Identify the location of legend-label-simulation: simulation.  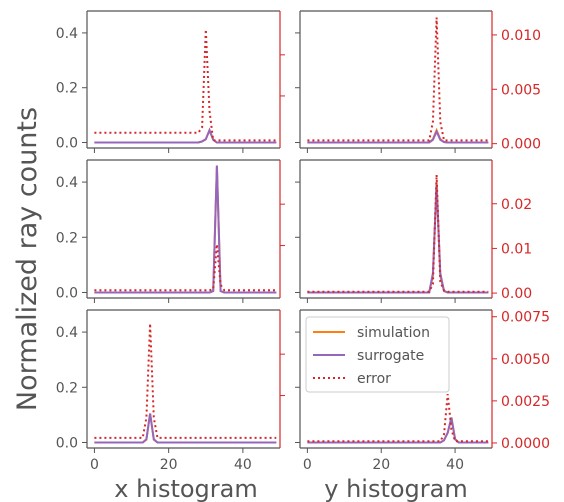
(393, 333).